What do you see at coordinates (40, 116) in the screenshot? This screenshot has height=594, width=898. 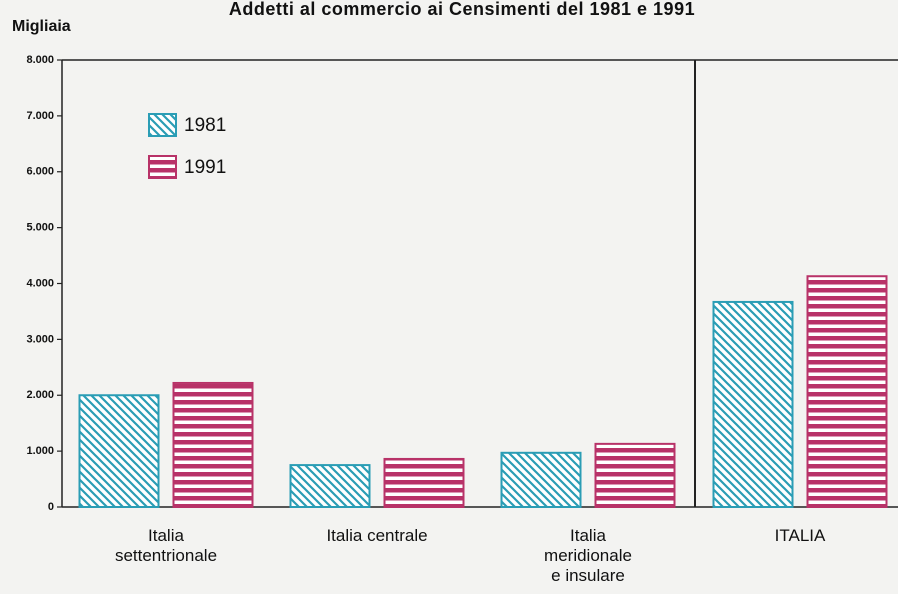 I see `y-tick-label: 7.000` at bounding box center [40, 116].